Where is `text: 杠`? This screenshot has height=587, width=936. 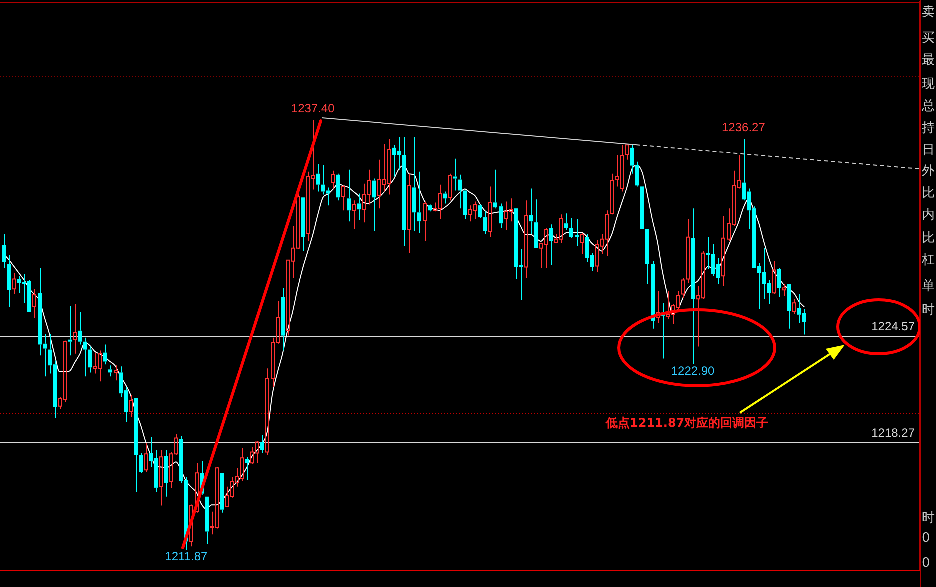
text: 杠 is located at coordinates (928, 261).